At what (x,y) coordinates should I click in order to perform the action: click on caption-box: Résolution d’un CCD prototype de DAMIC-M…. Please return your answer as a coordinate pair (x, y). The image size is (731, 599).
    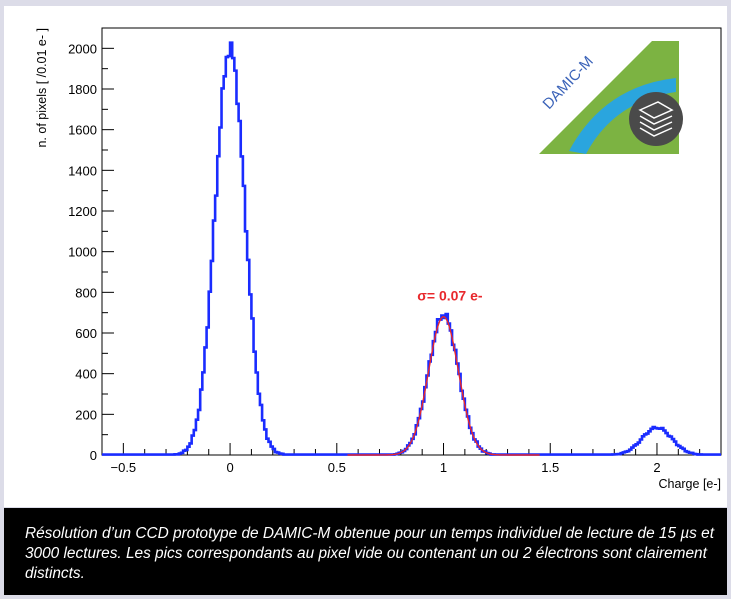
    Looking at the image, I should click on (365, 551).